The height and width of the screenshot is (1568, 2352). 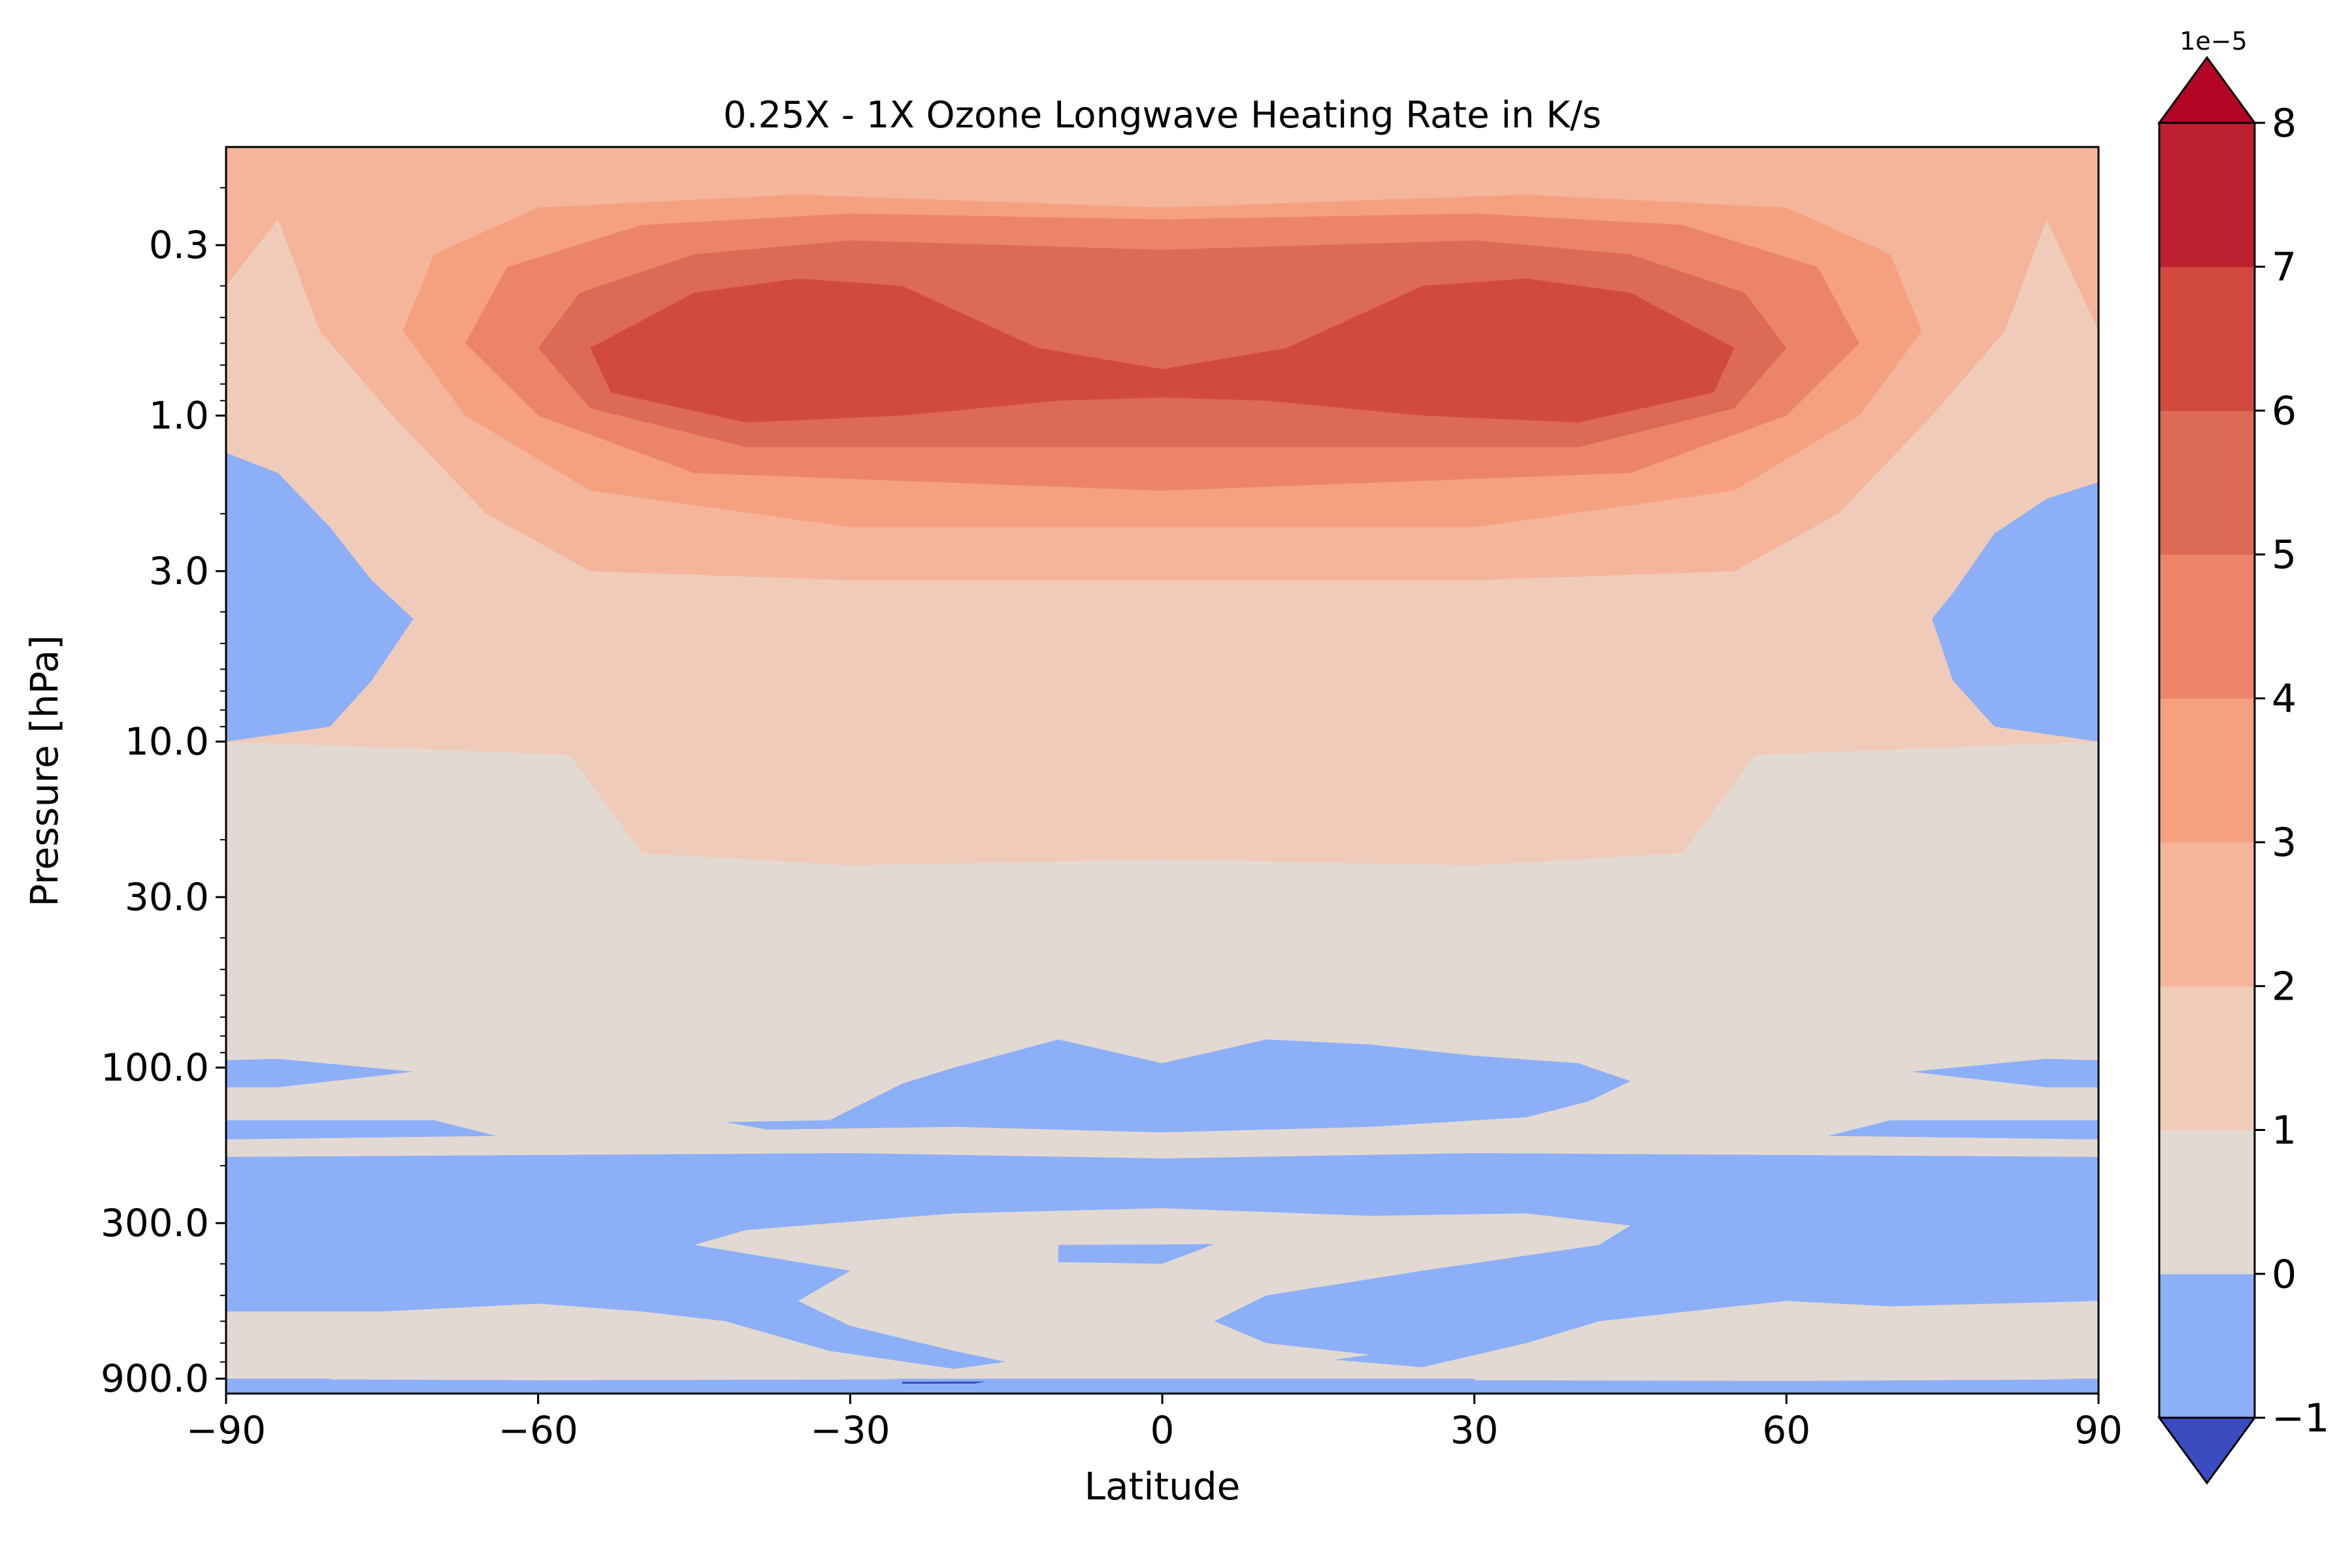 I want to click on x-tick-label: −30, so click(x=850, y=1430).